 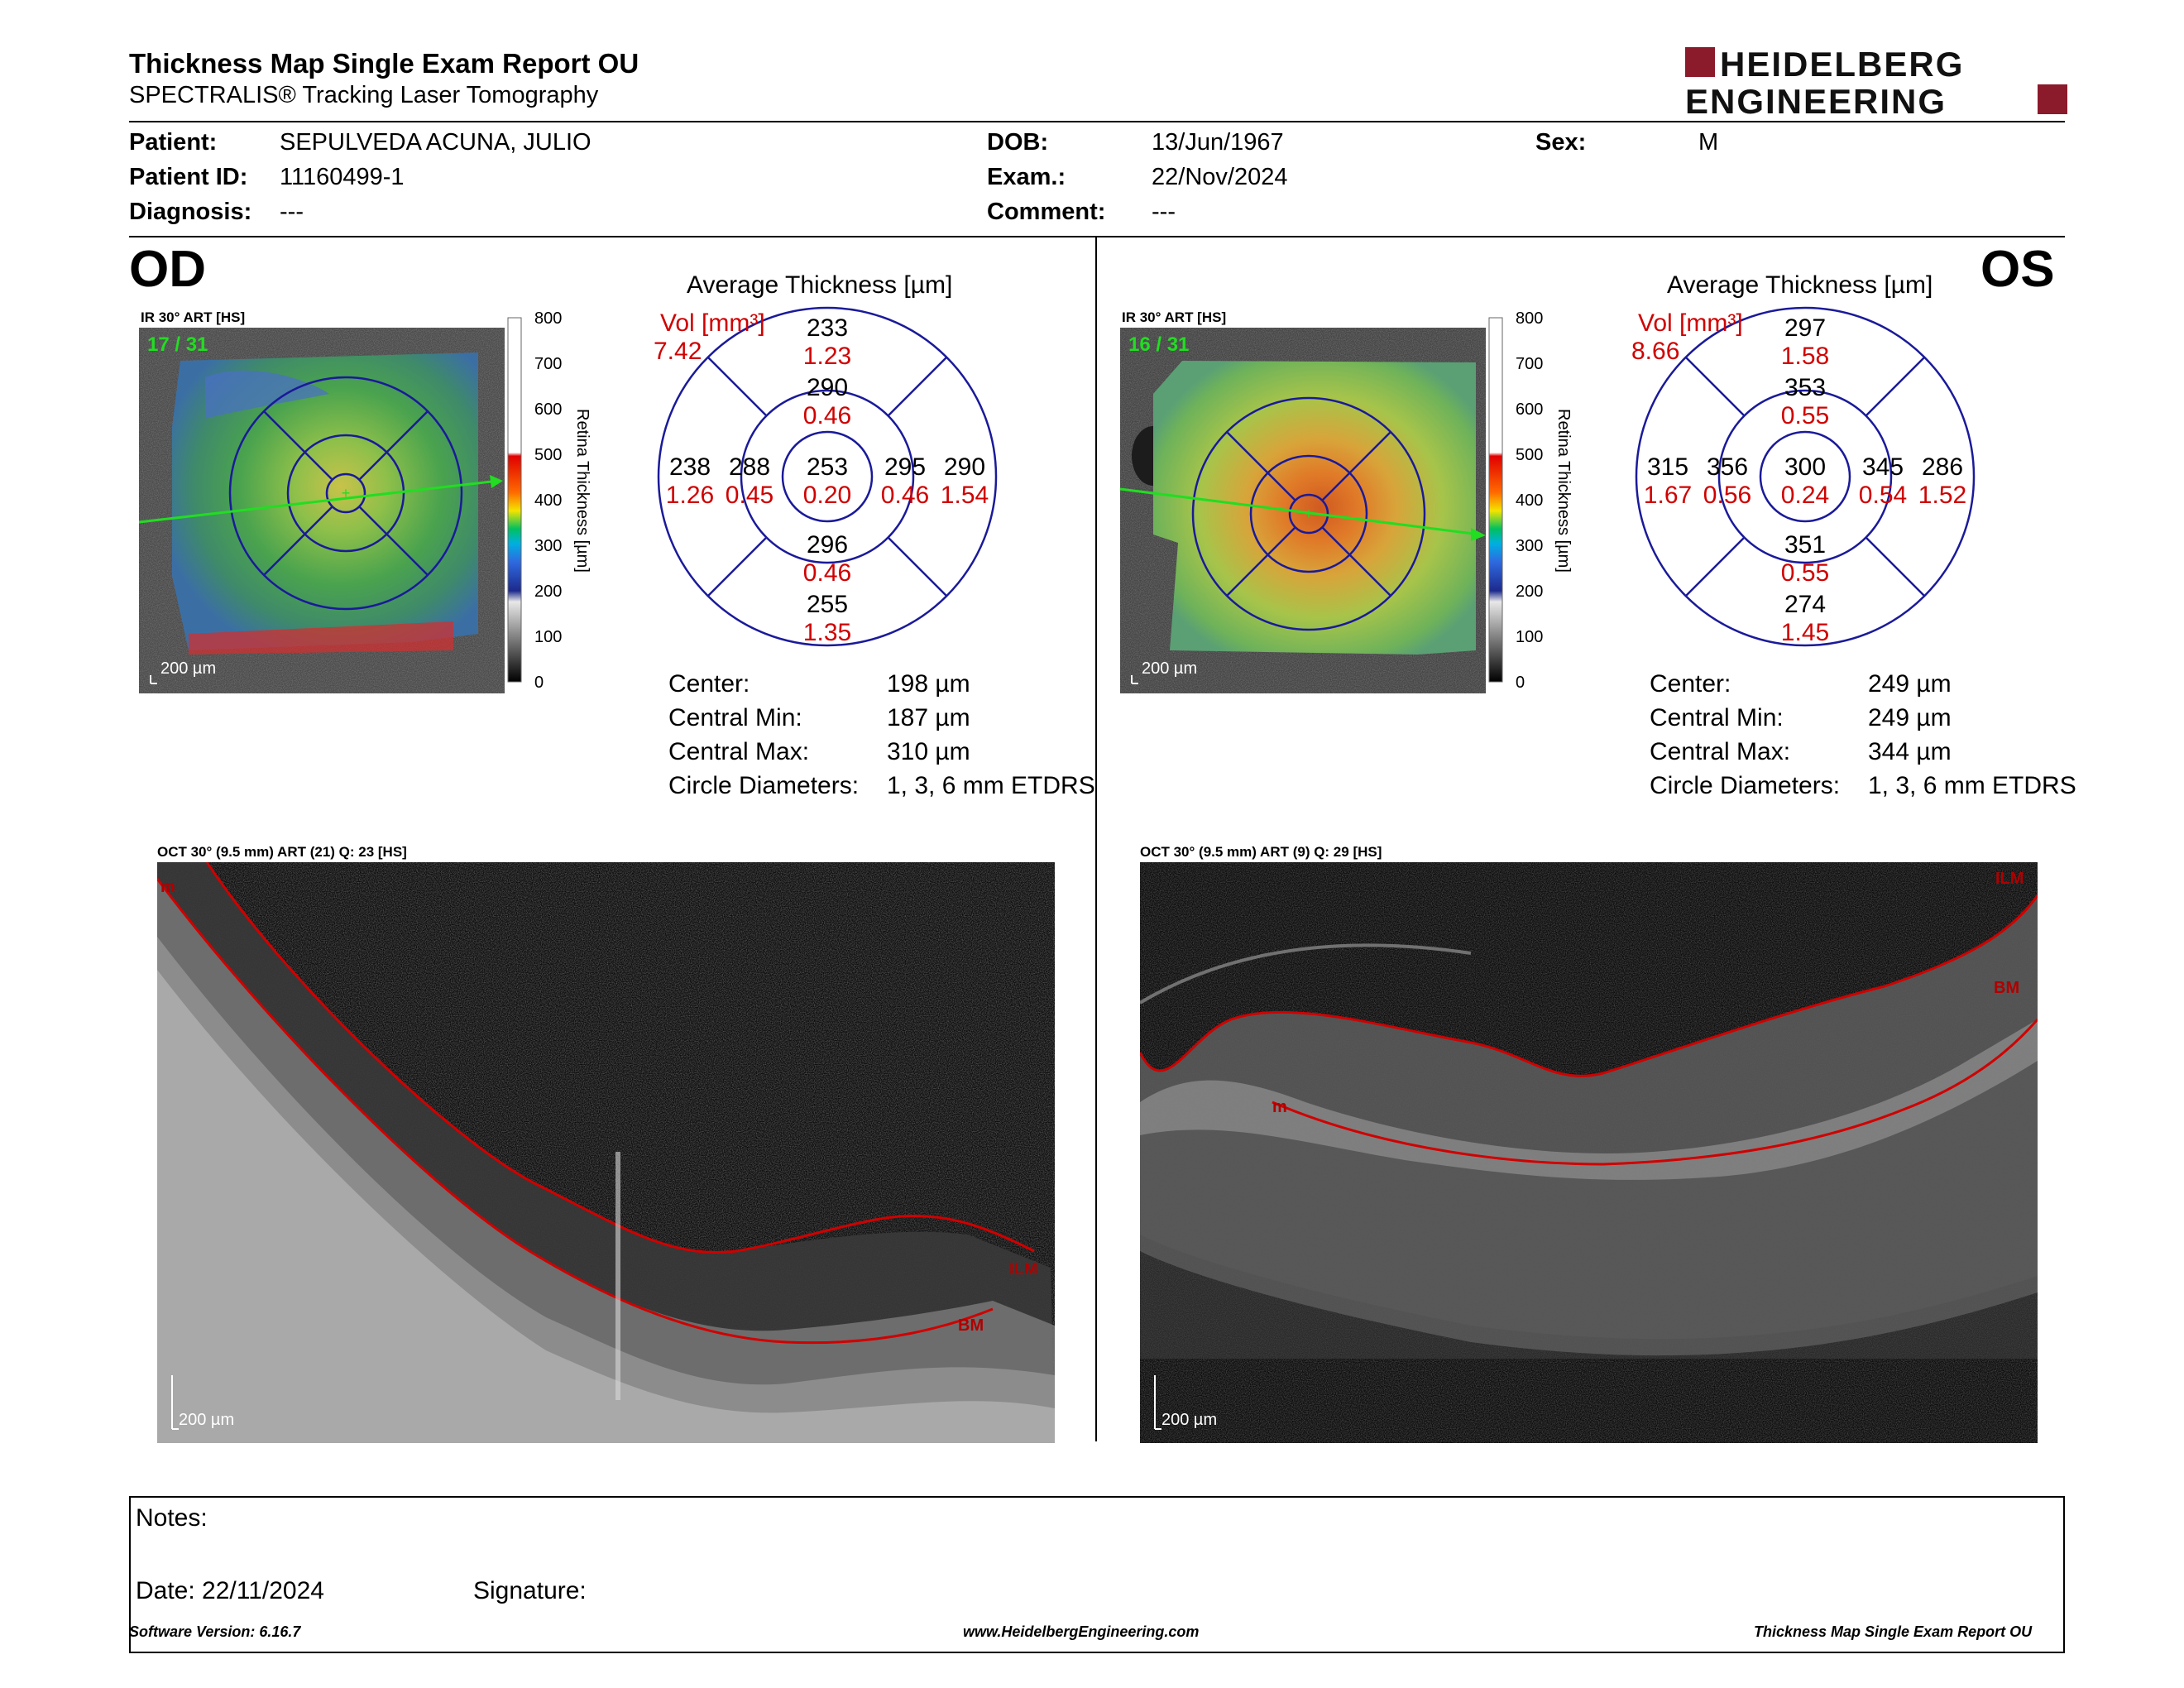 I want to click on os-outer-sup-thickness: 297, so click(x=1805, y=328).